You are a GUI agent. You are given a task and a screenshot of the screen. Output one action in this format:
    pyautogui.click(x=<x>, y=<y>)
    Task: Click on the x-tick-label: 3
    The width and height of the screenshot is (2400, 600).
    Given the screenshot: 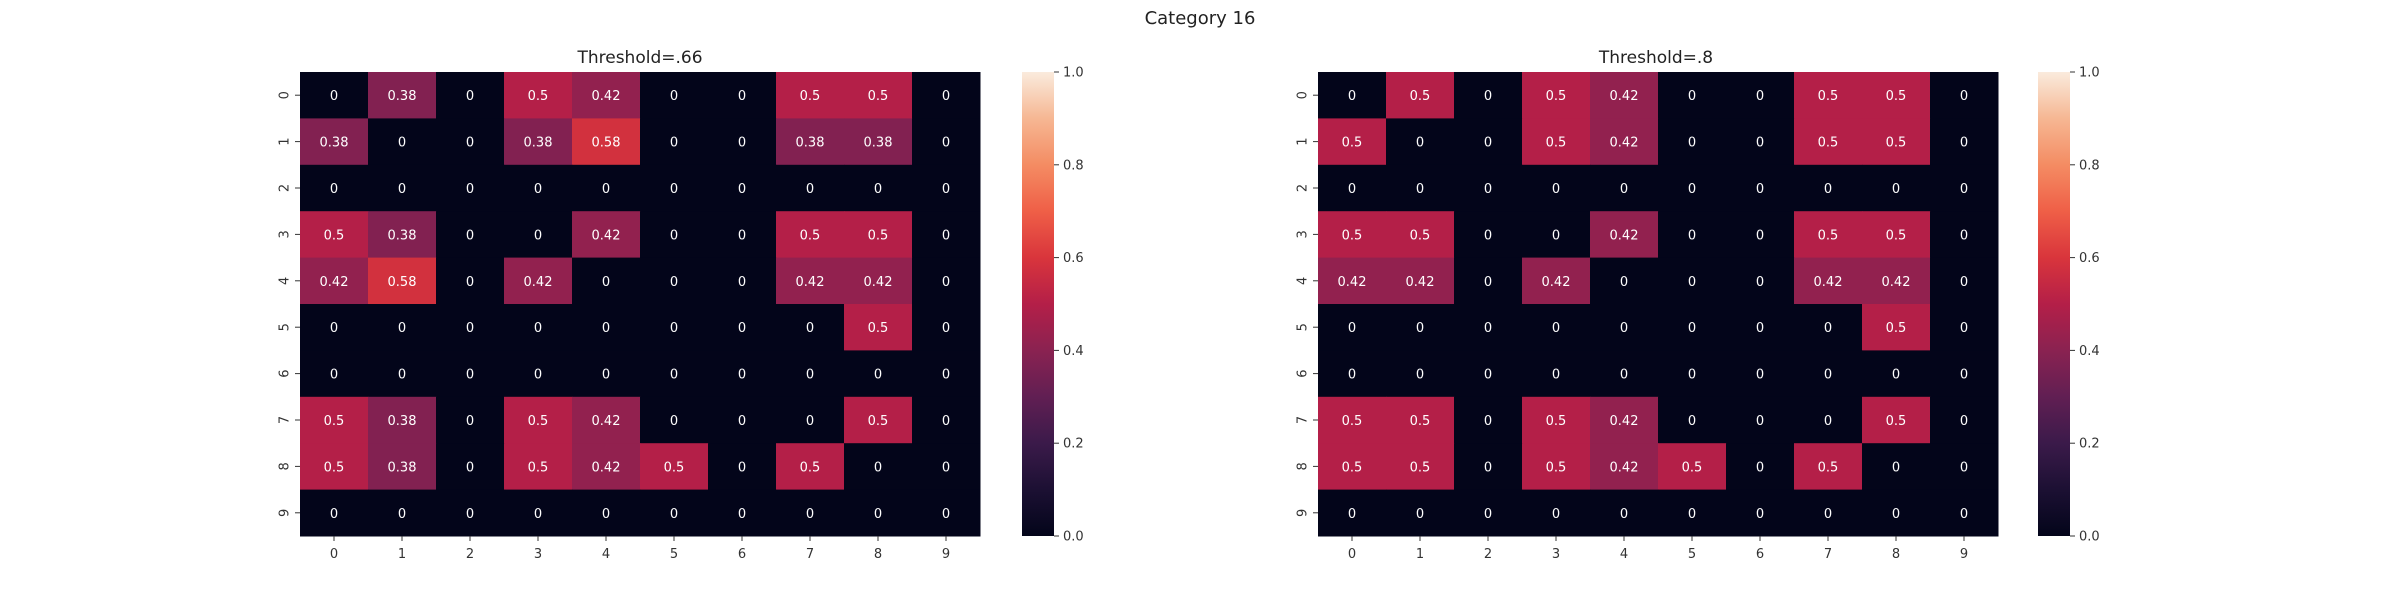 What is the action you would take?
    pyautogui.click(x=538, y=554)
    